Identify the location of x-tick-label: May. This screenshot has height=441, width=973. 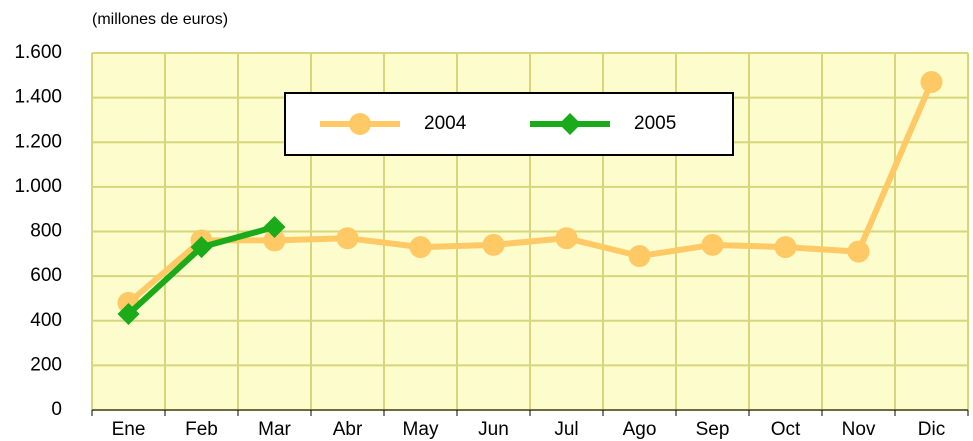
(421, 429).